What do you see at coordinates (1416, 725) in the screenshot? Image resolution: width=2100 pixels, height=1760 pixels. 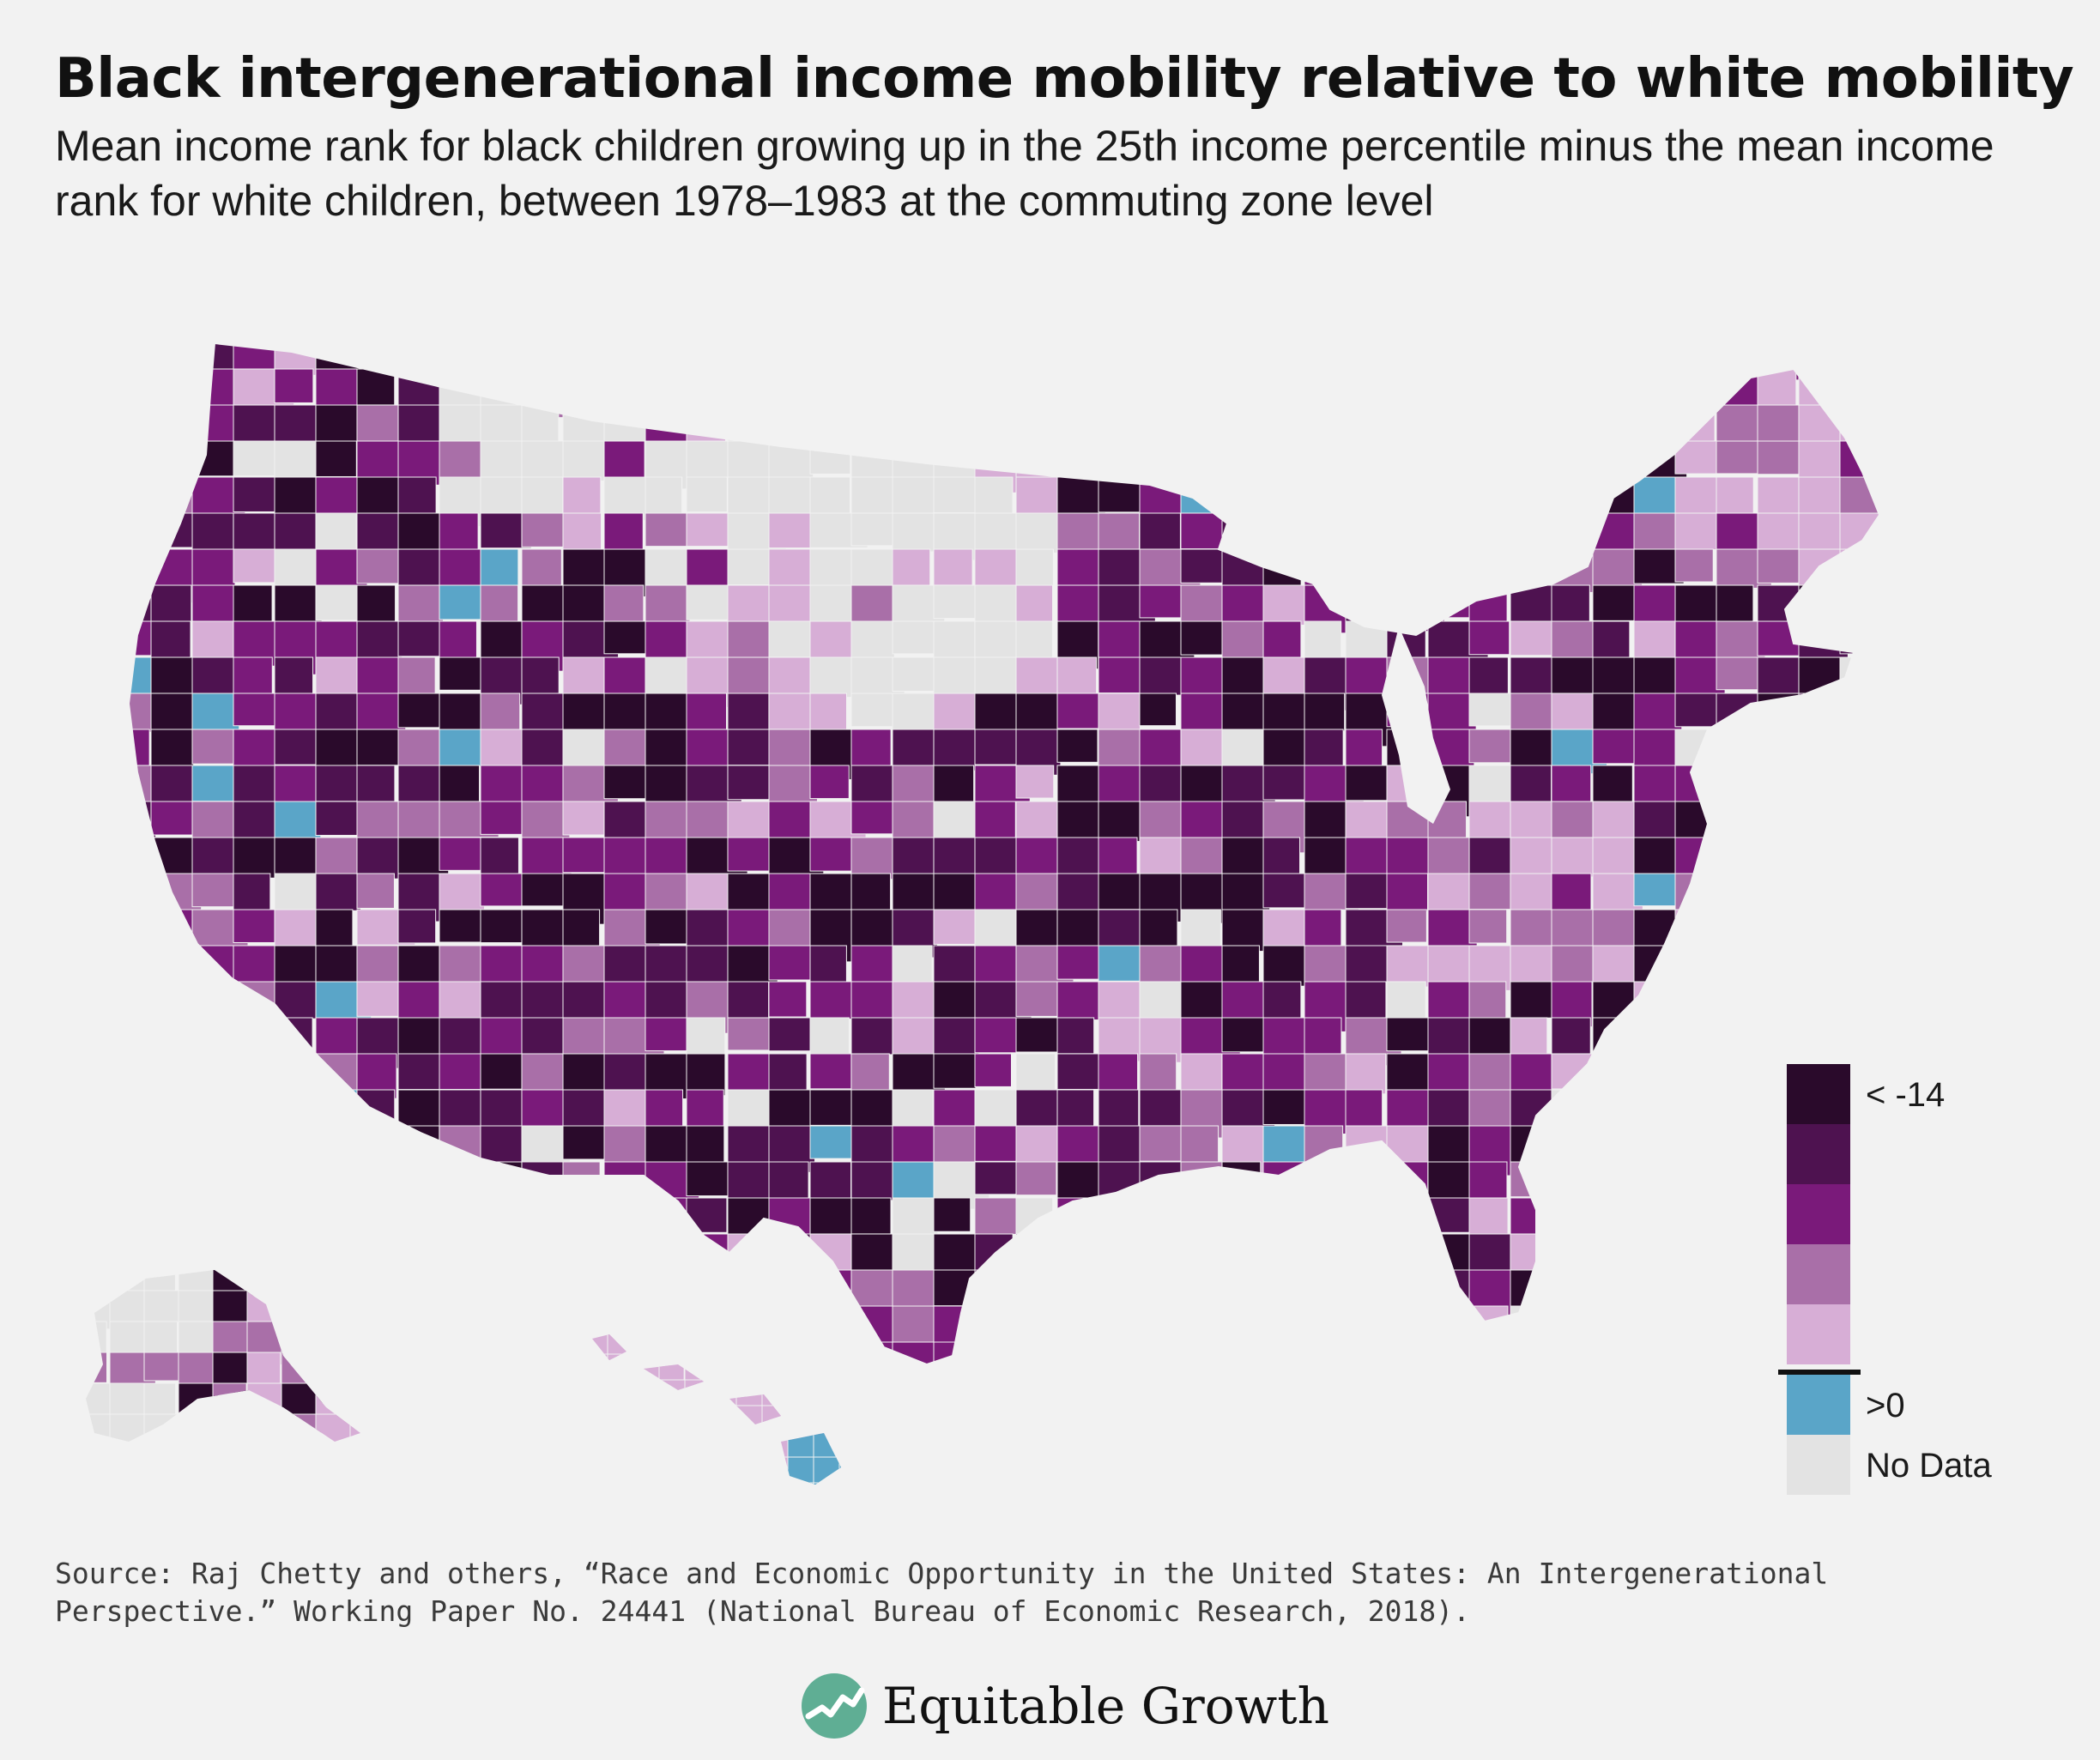 I see `lake-michigan` at bounding box center [1416, 725].